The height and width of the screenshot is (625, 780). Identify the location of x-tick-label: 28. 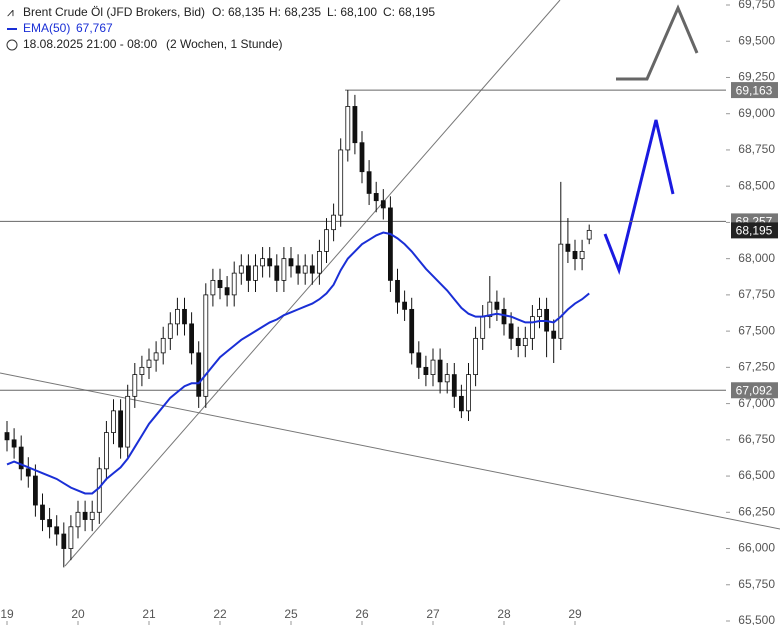
(504, 614).